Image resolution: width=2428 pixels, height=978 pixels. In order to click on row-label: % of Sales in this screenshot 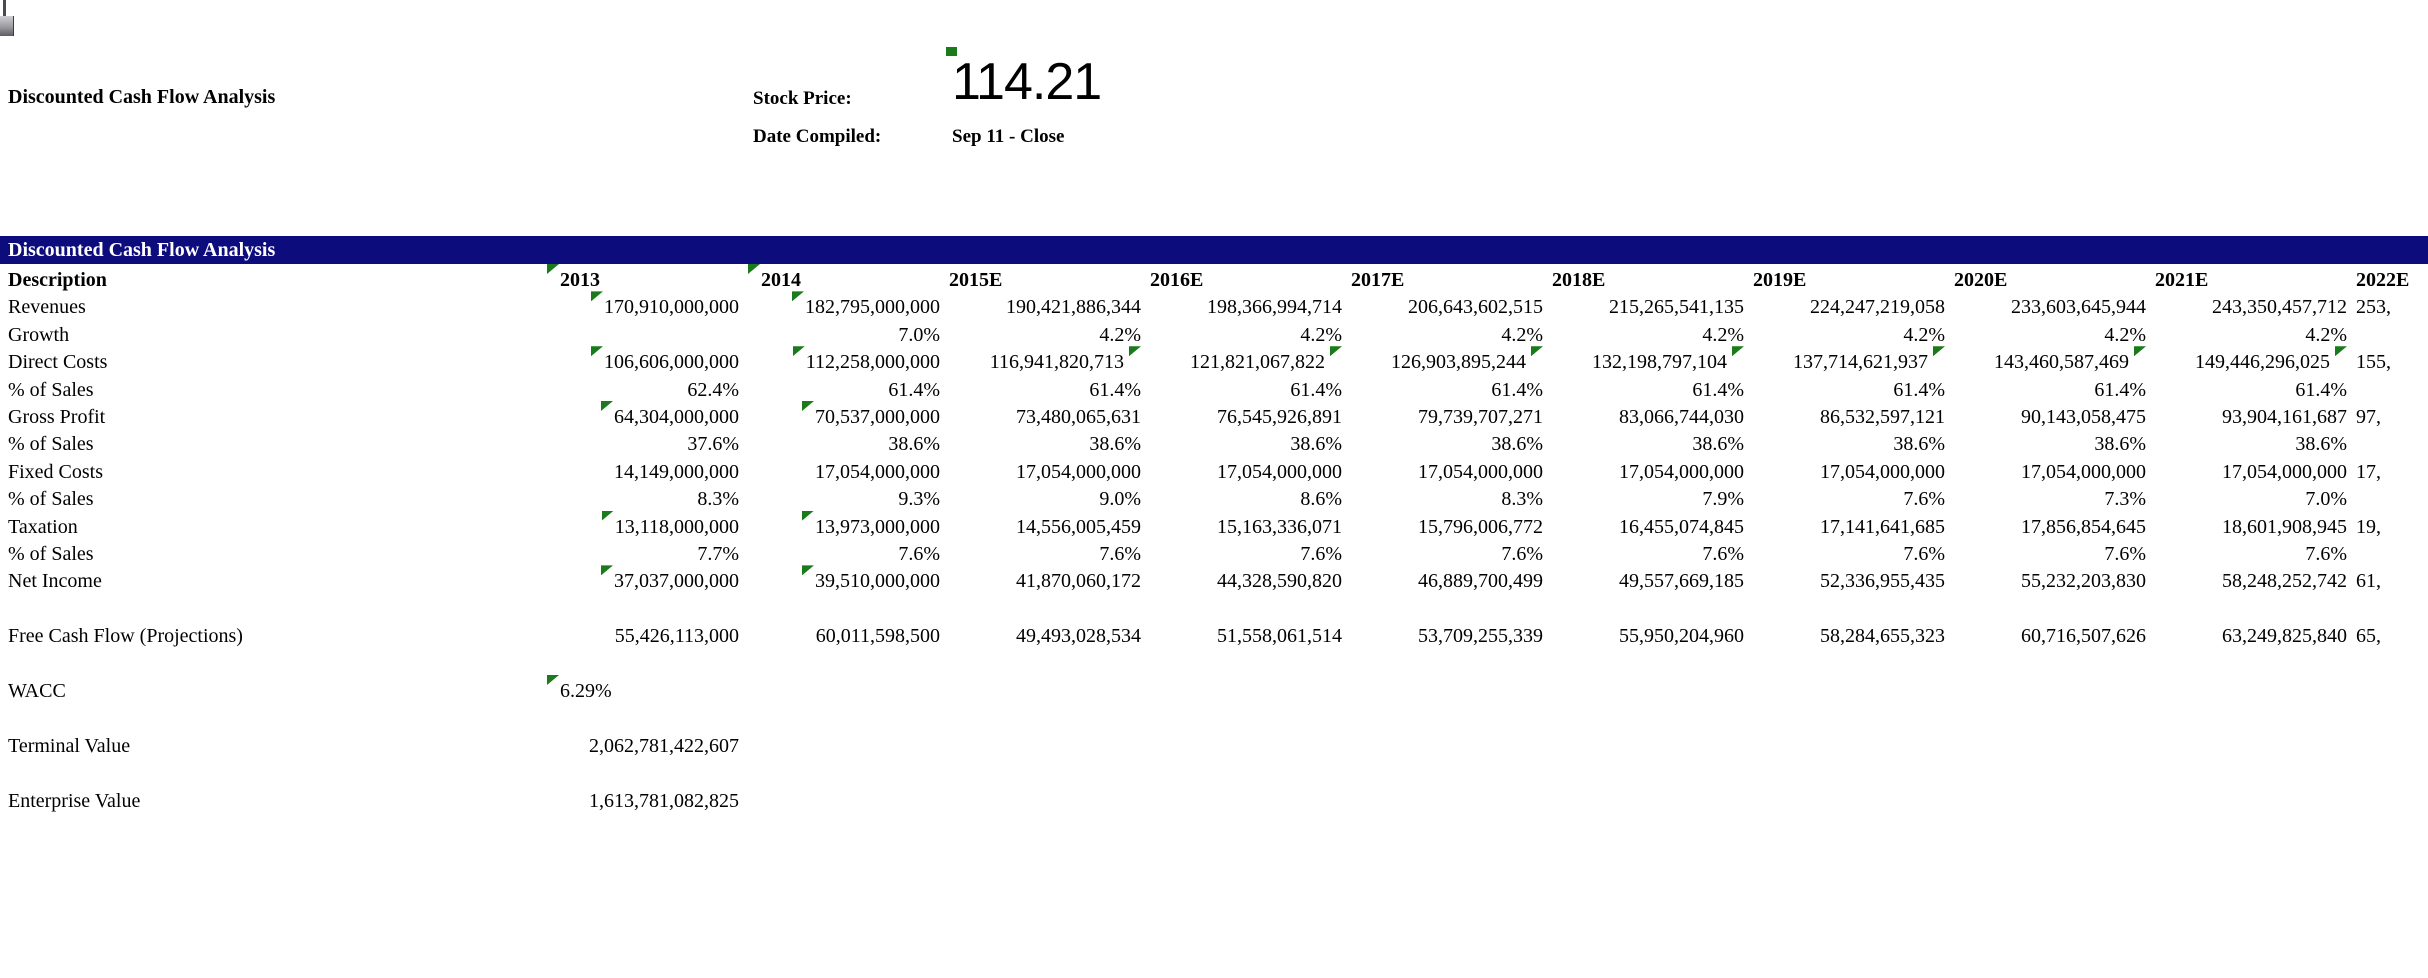, I will do `click(51, 444)`.